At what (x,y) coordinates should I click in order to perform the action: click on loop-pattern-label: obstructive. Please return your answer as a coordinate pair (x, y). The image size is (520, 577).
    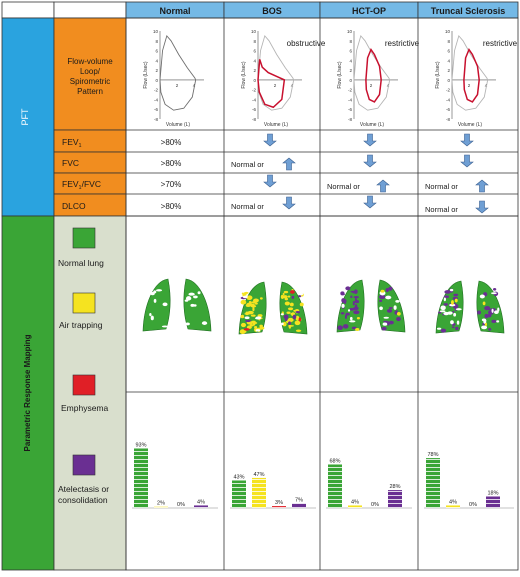
    Looking at the image, I should click on (306, 43).